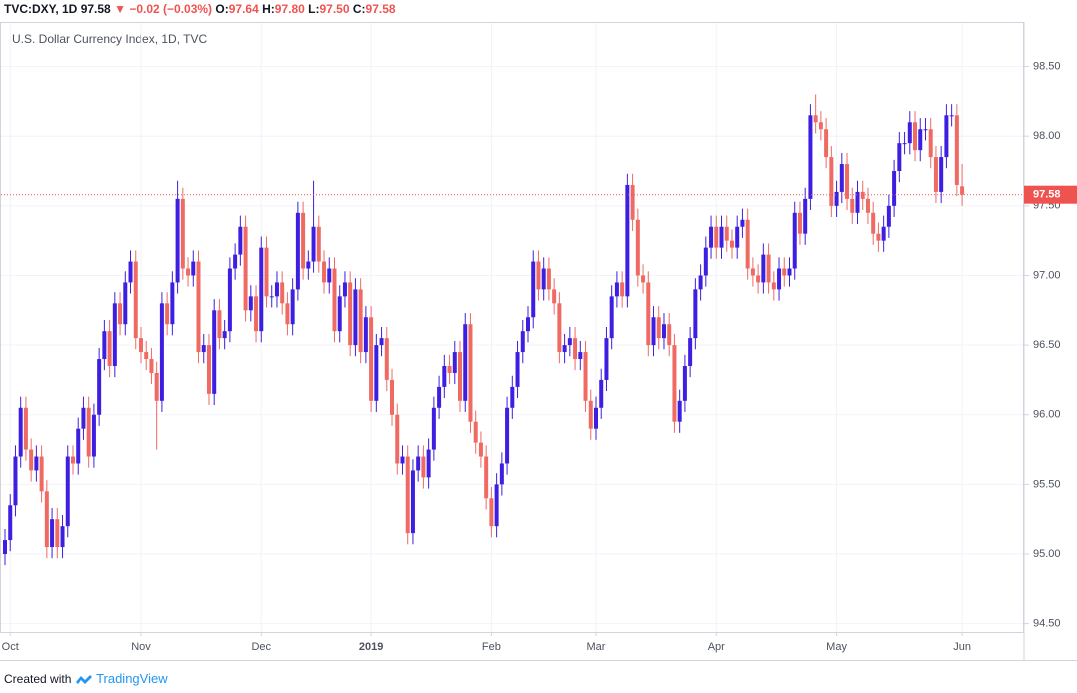 The height and width of the screenshot is (693, 1077). What do you see at coordinates (289, 9) in the screenshot?
I see `ohlc-field-value: 97.80` at bounding box center [289, 9].